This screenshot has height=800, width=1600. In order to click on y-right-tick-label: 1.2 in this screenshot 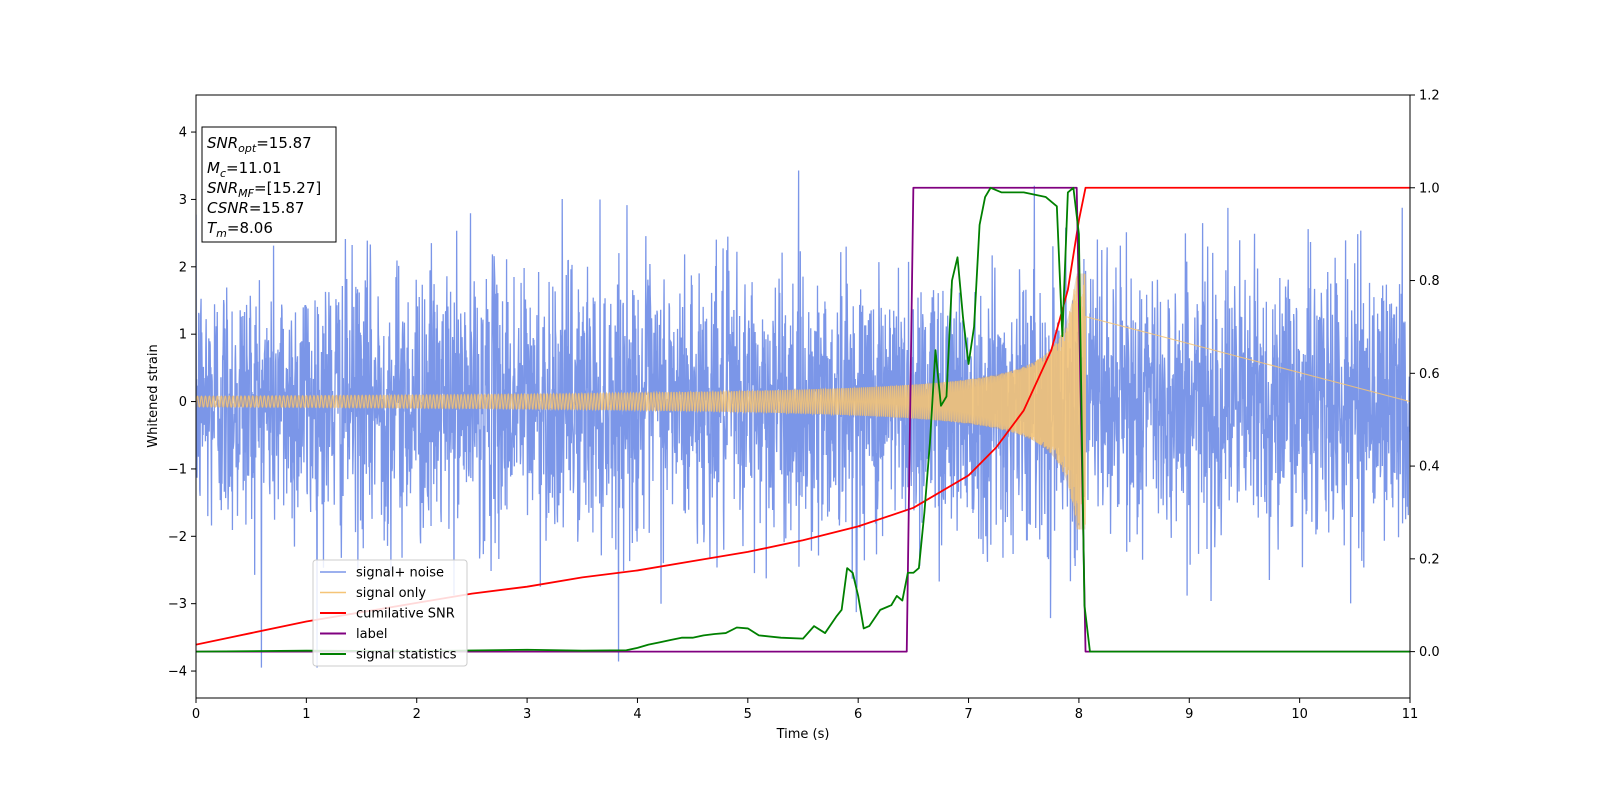, I will do `click(1429, 96)`.